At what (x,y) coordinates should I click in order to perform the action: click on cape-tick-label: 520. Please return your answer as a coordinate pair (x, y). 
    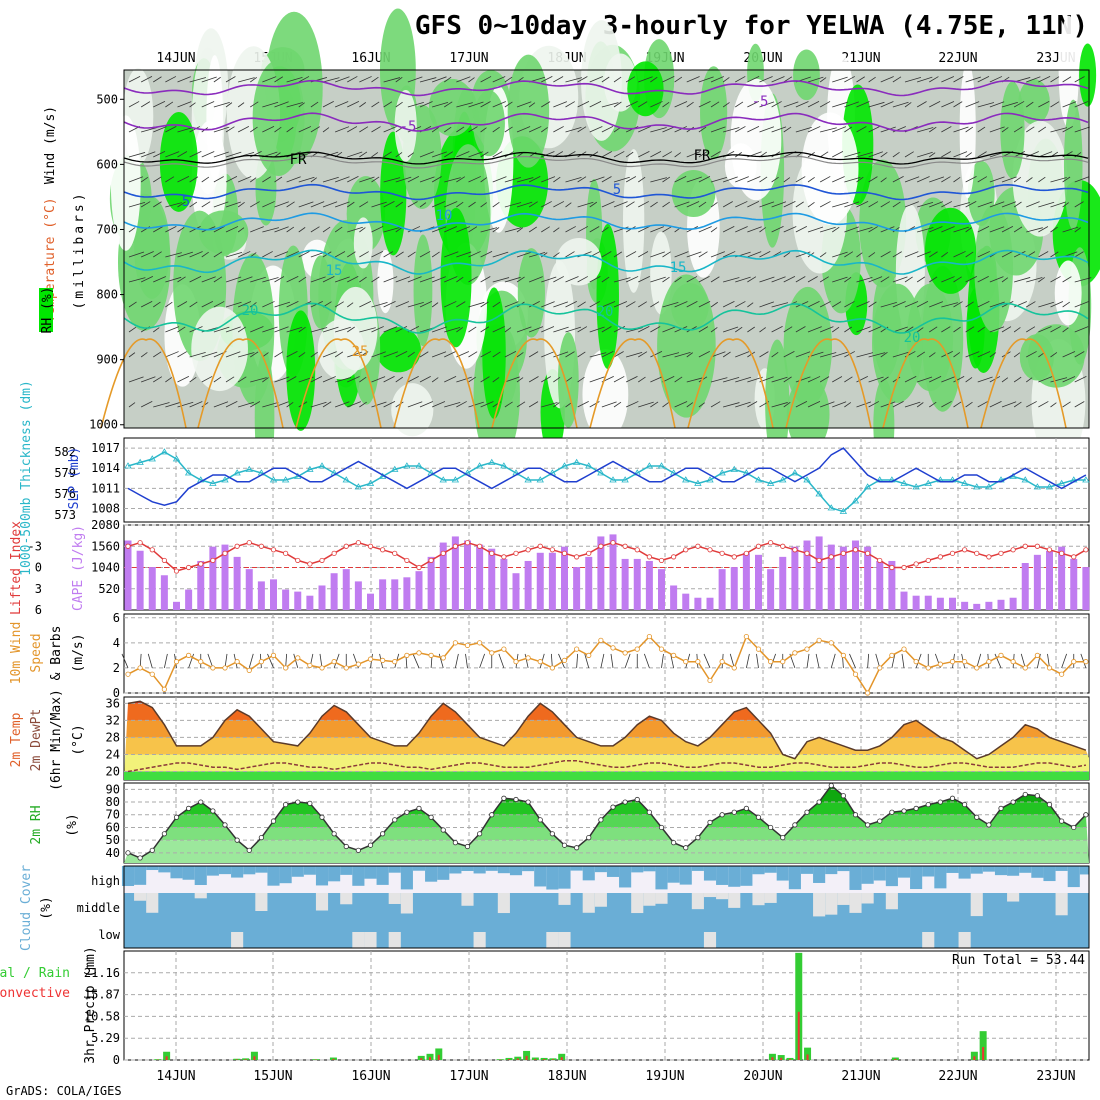
    Looking at the image, I should click on (109, 589).